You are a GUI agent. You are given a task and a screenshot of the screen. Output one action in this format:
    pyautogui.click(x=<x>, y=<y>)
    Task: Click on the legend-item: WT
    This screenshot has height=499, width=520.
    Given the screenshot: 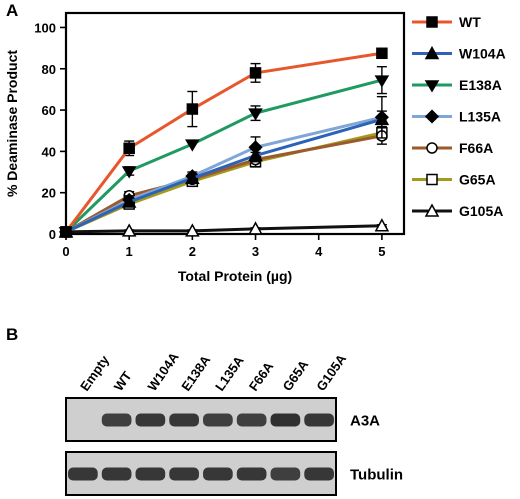 What is the action you would take?
    pyautogui.click(x=446, y=22)
    